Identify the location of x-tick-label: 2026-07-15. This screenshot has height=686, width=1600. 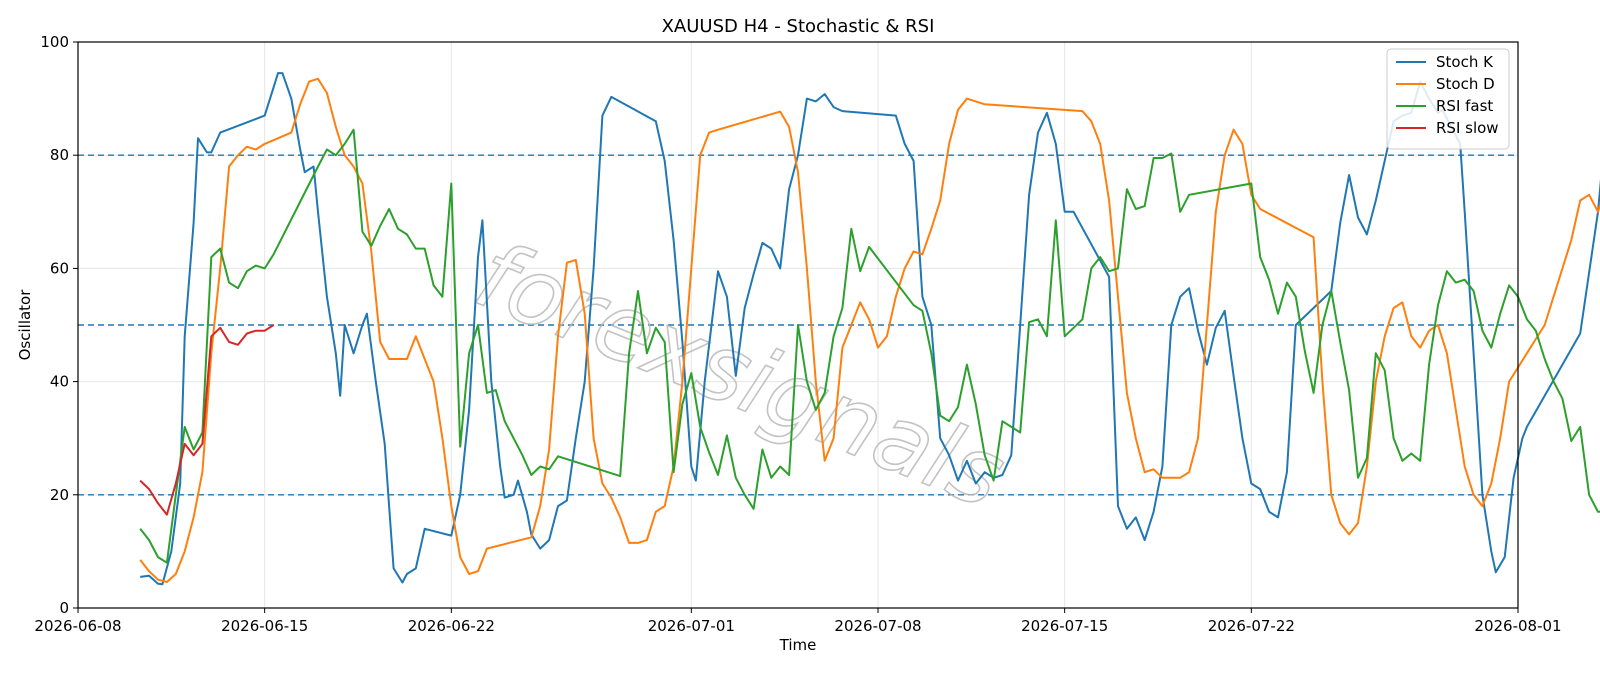
(1064, 626).